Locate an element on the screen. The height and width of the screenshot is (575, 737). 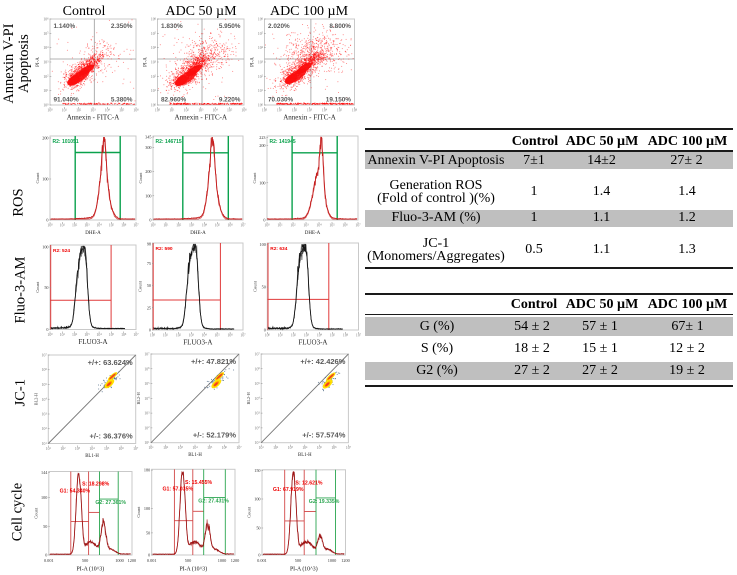
svg-text: 82.960% is located at coordinates (174, 100).